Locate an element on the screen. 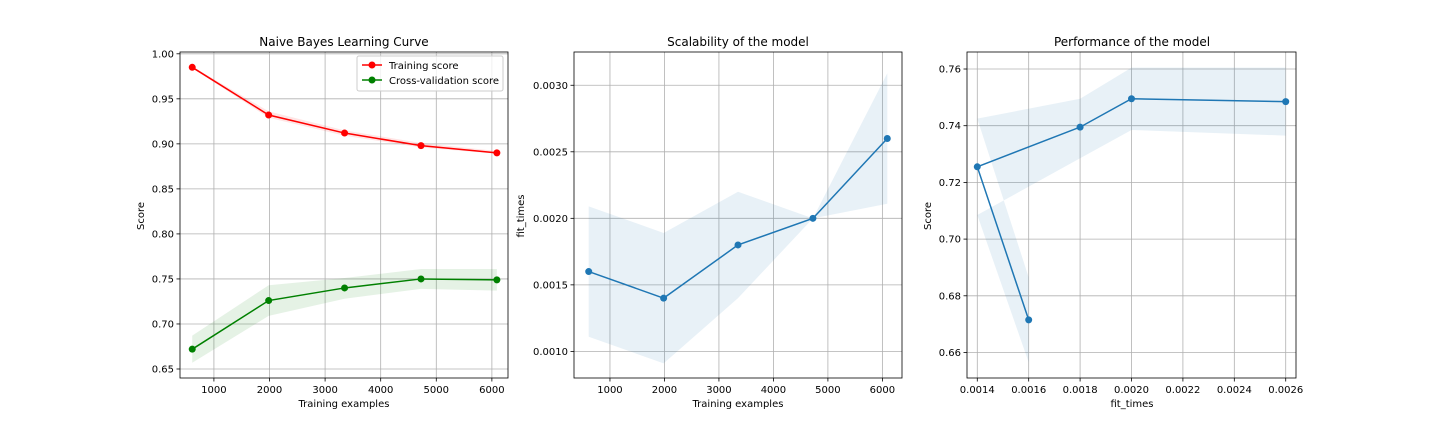 The image size is (1440, 432). legend-training-marker is located at coordinates (372, 65).